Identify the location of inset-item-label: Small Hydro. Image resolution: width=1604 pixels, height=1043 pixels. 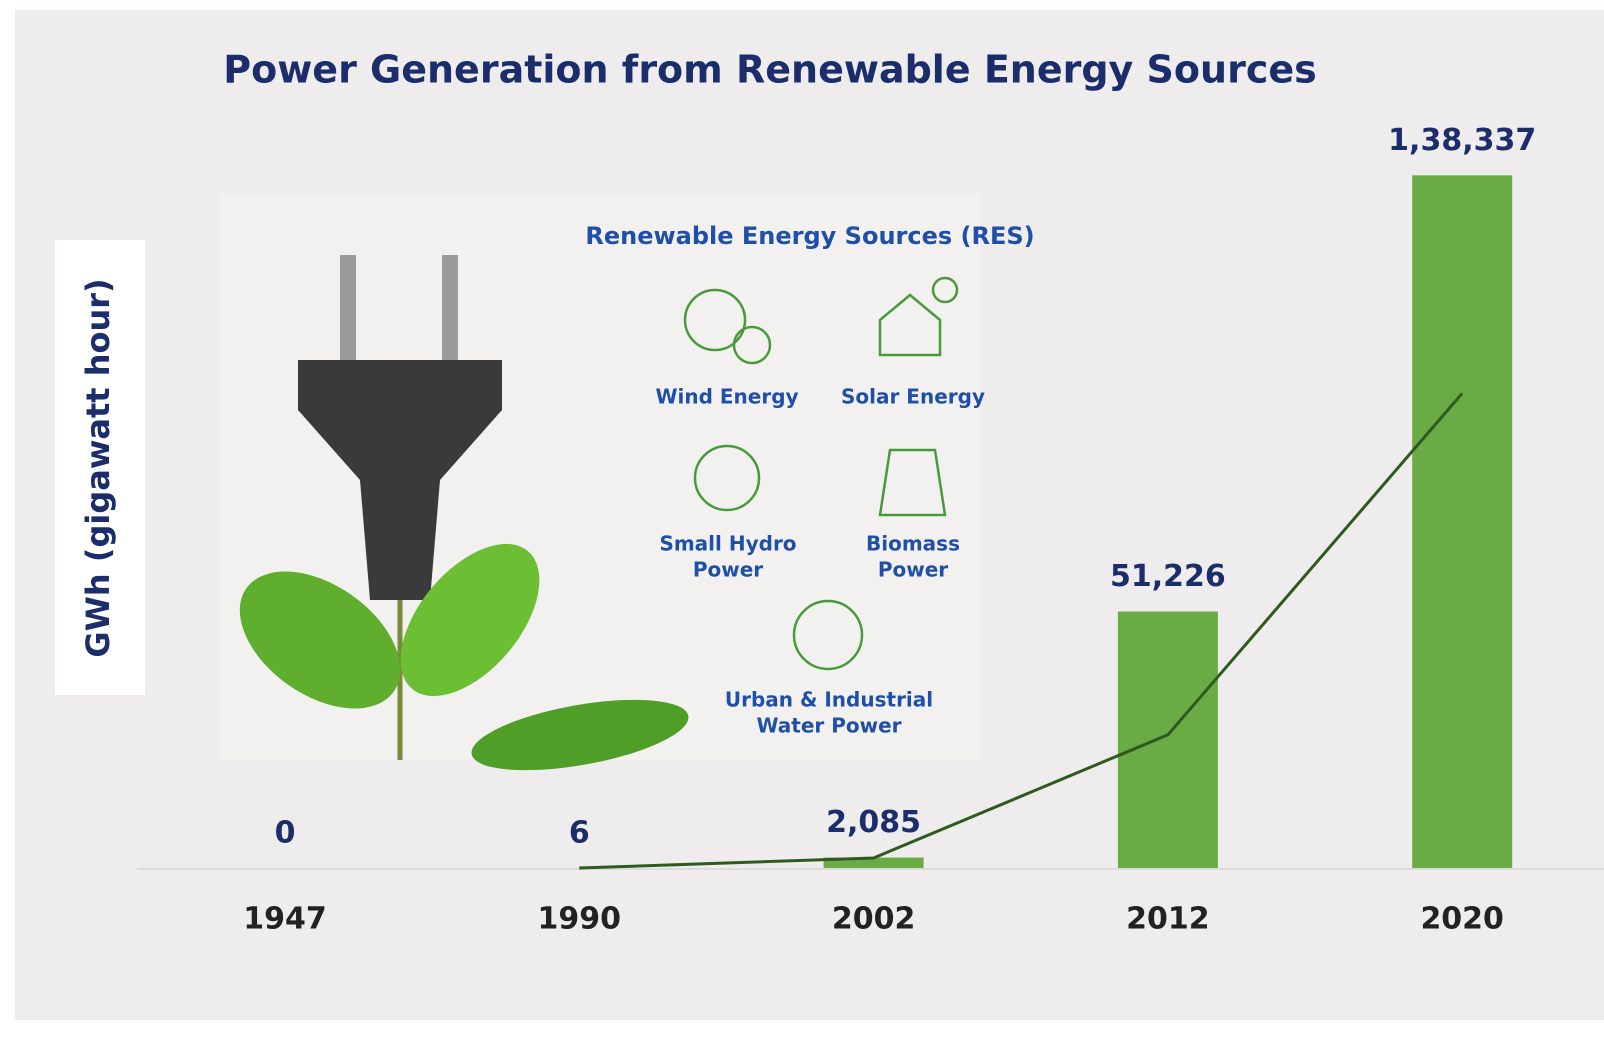
(727, 544).